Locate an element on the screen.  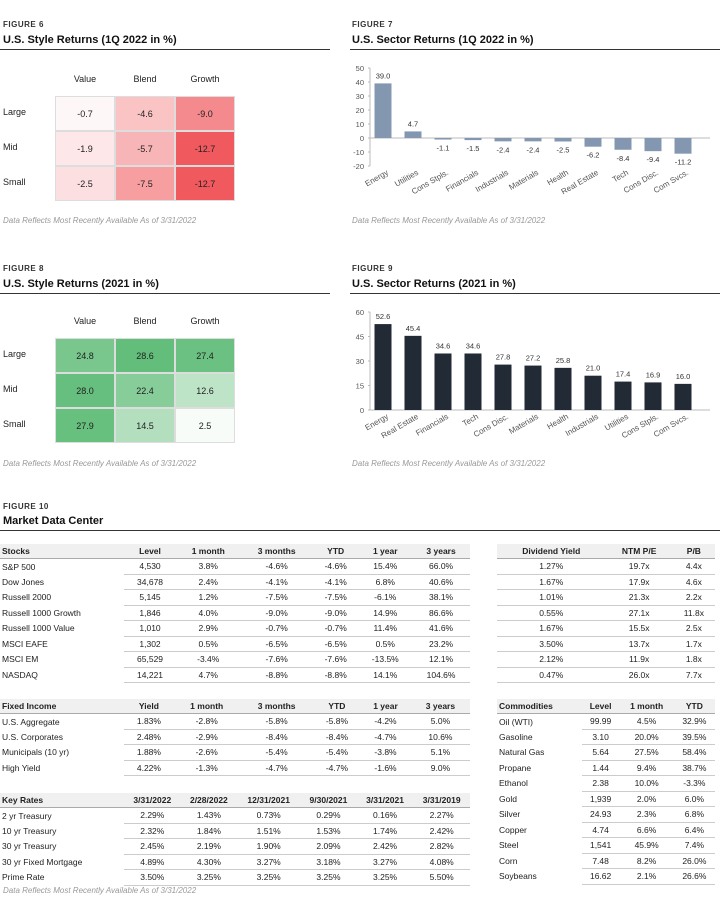
table-cell: 6.8% is located at coordinates (694, 814).